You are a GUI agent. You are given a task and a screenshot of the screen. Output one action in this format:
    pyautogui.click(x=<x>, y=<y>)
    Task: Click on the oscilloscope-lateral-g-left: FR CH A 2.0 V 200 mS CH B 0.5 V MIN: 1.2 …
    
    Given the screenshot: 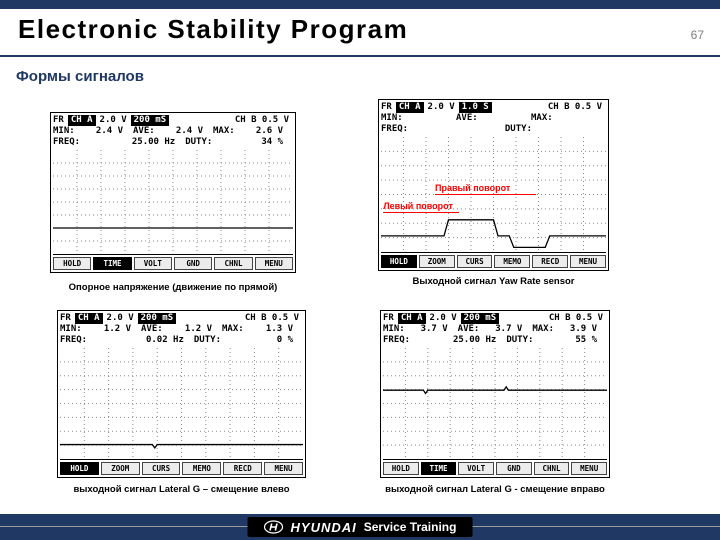 What is the action you would take?
    pyautogui.click(x=181, y=394)
    